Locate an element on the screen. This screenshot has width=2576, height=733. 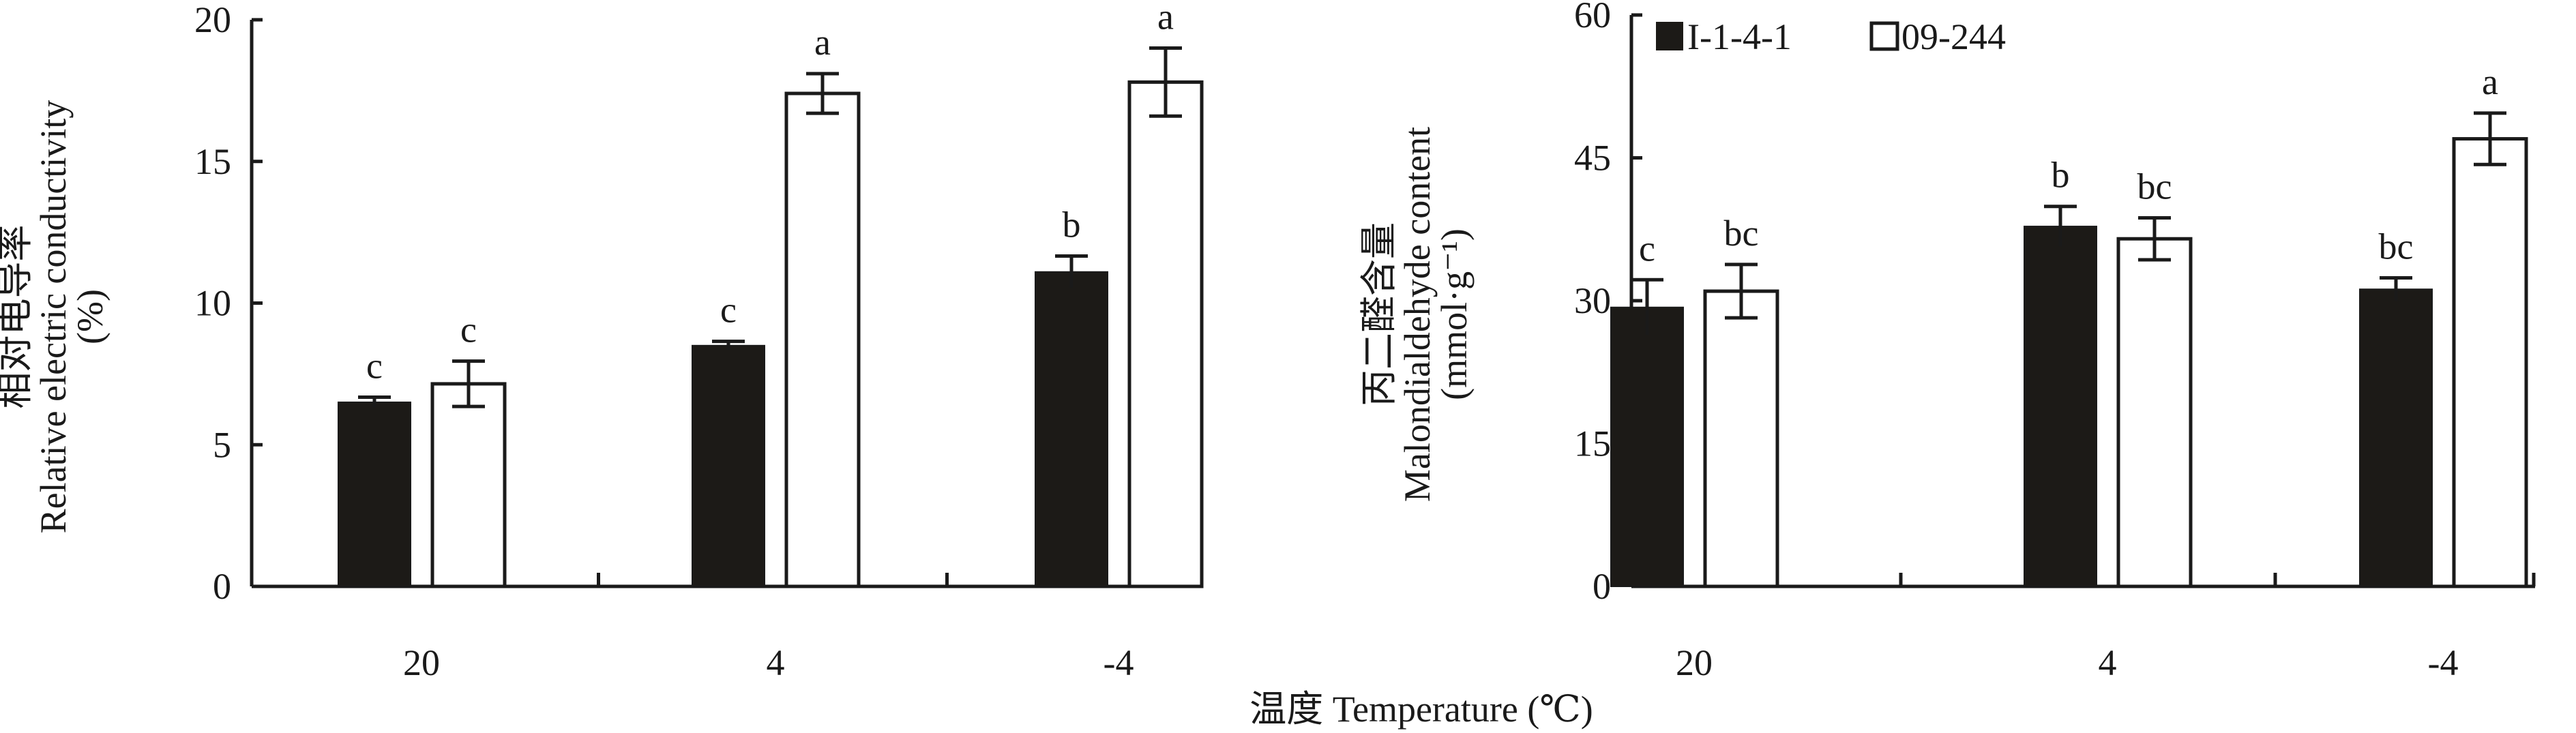
y-tick-label: 5 is located at coordinates (222, 445).